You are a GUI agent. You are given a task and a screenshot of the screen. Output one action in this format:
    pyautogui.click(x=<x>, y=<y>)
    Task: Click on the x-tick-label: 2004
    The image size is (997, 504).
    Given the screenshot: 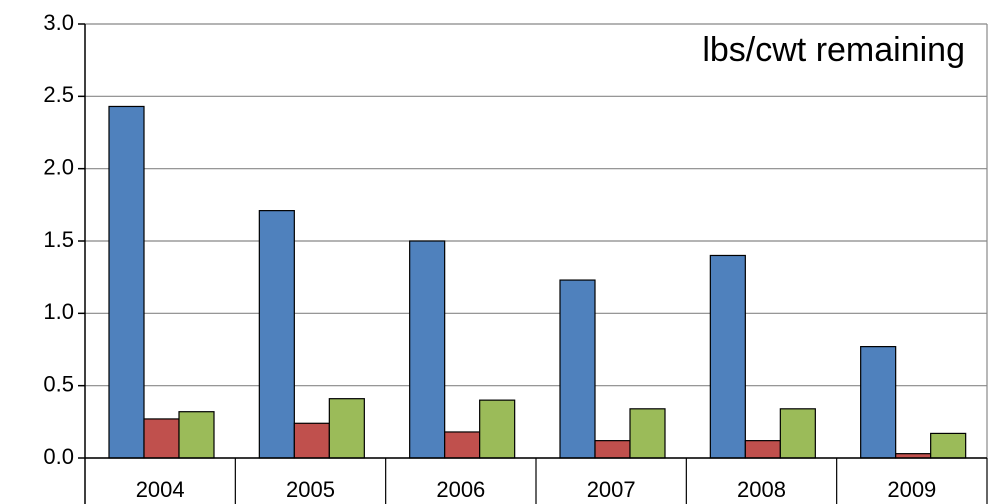 What is the action you would take?
    pyautogui.click(x=160, y=489)
    